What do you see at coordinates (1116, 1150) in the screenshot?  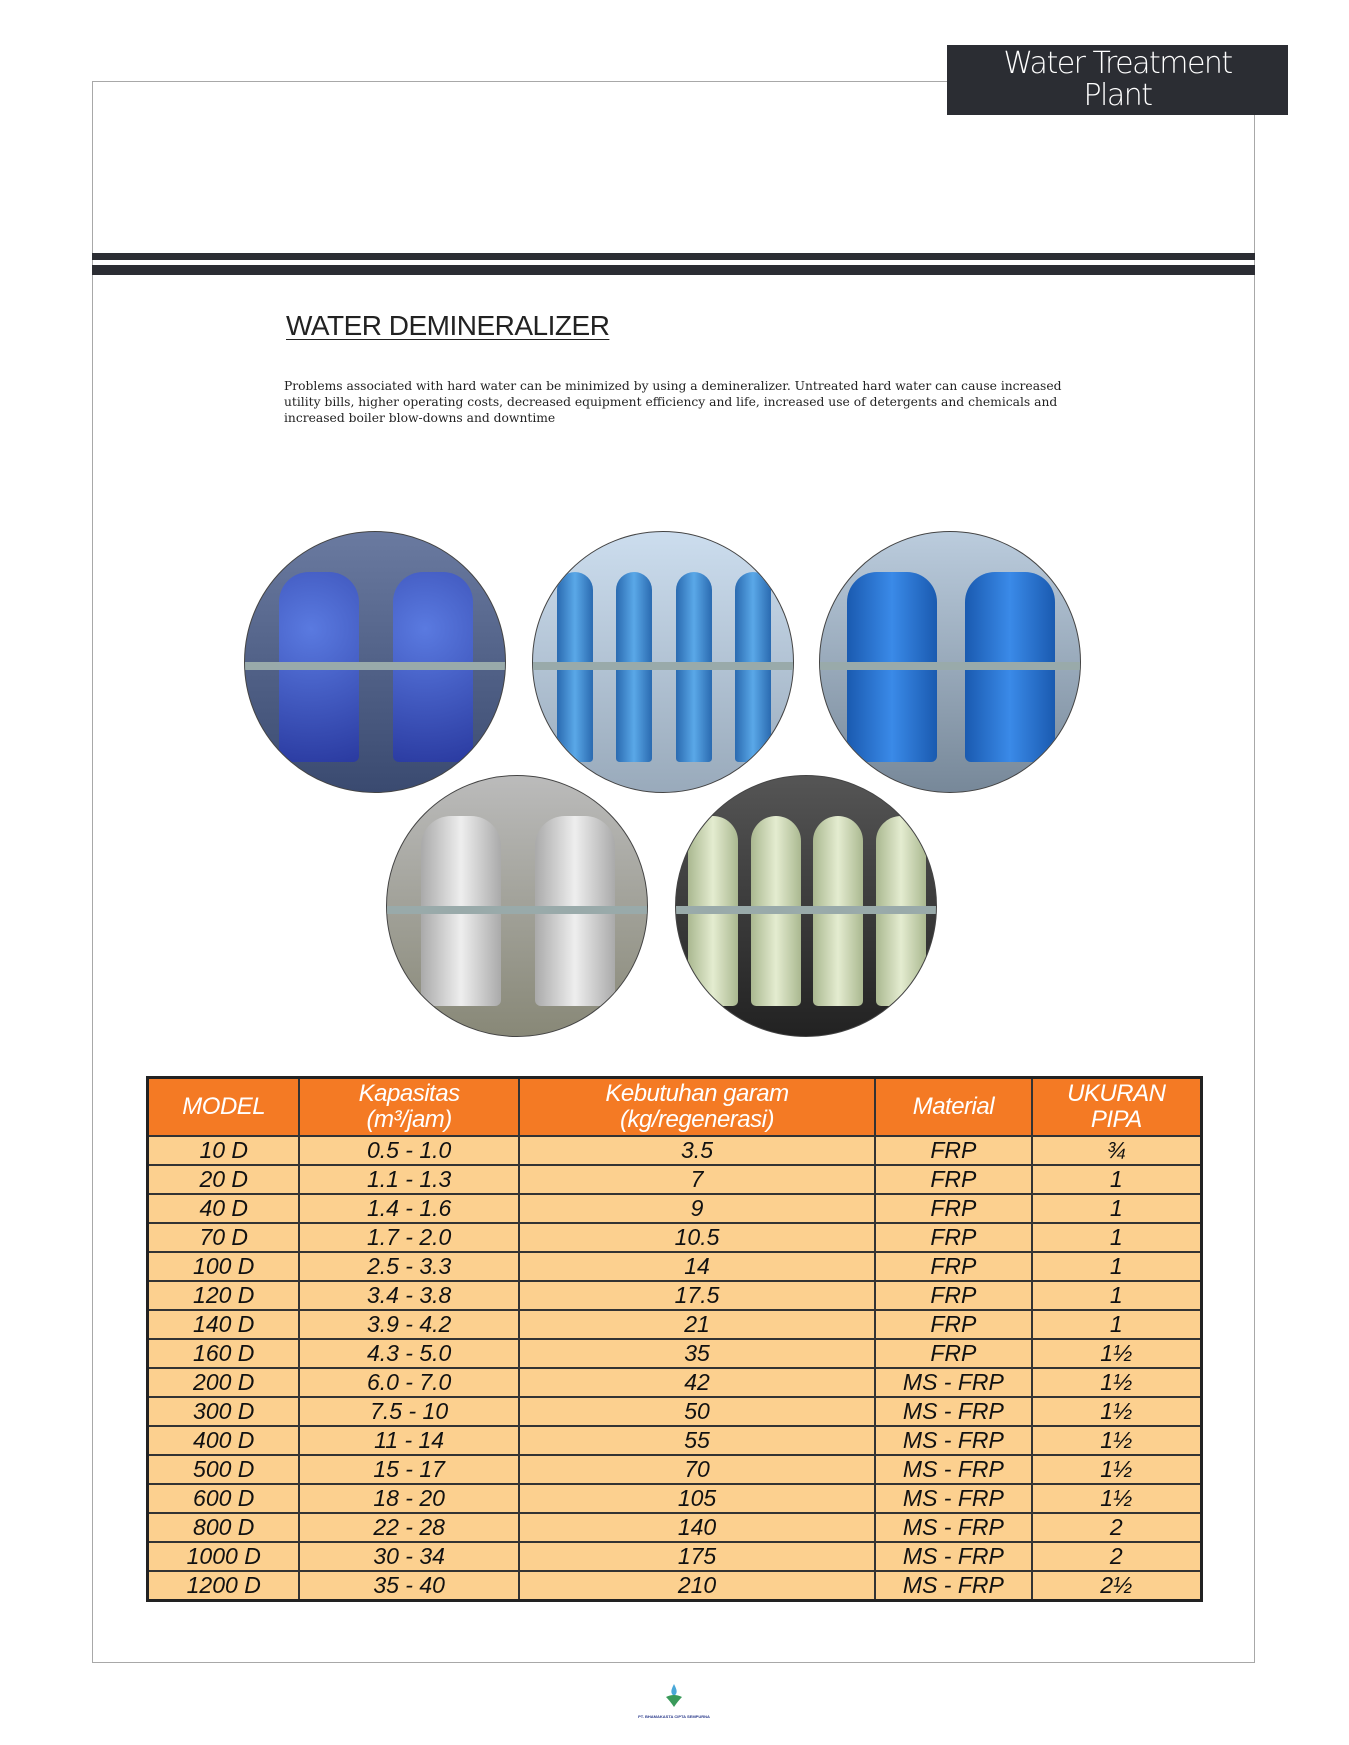 I see `table-cell: ¾` at bounding box center [1116, 1150].